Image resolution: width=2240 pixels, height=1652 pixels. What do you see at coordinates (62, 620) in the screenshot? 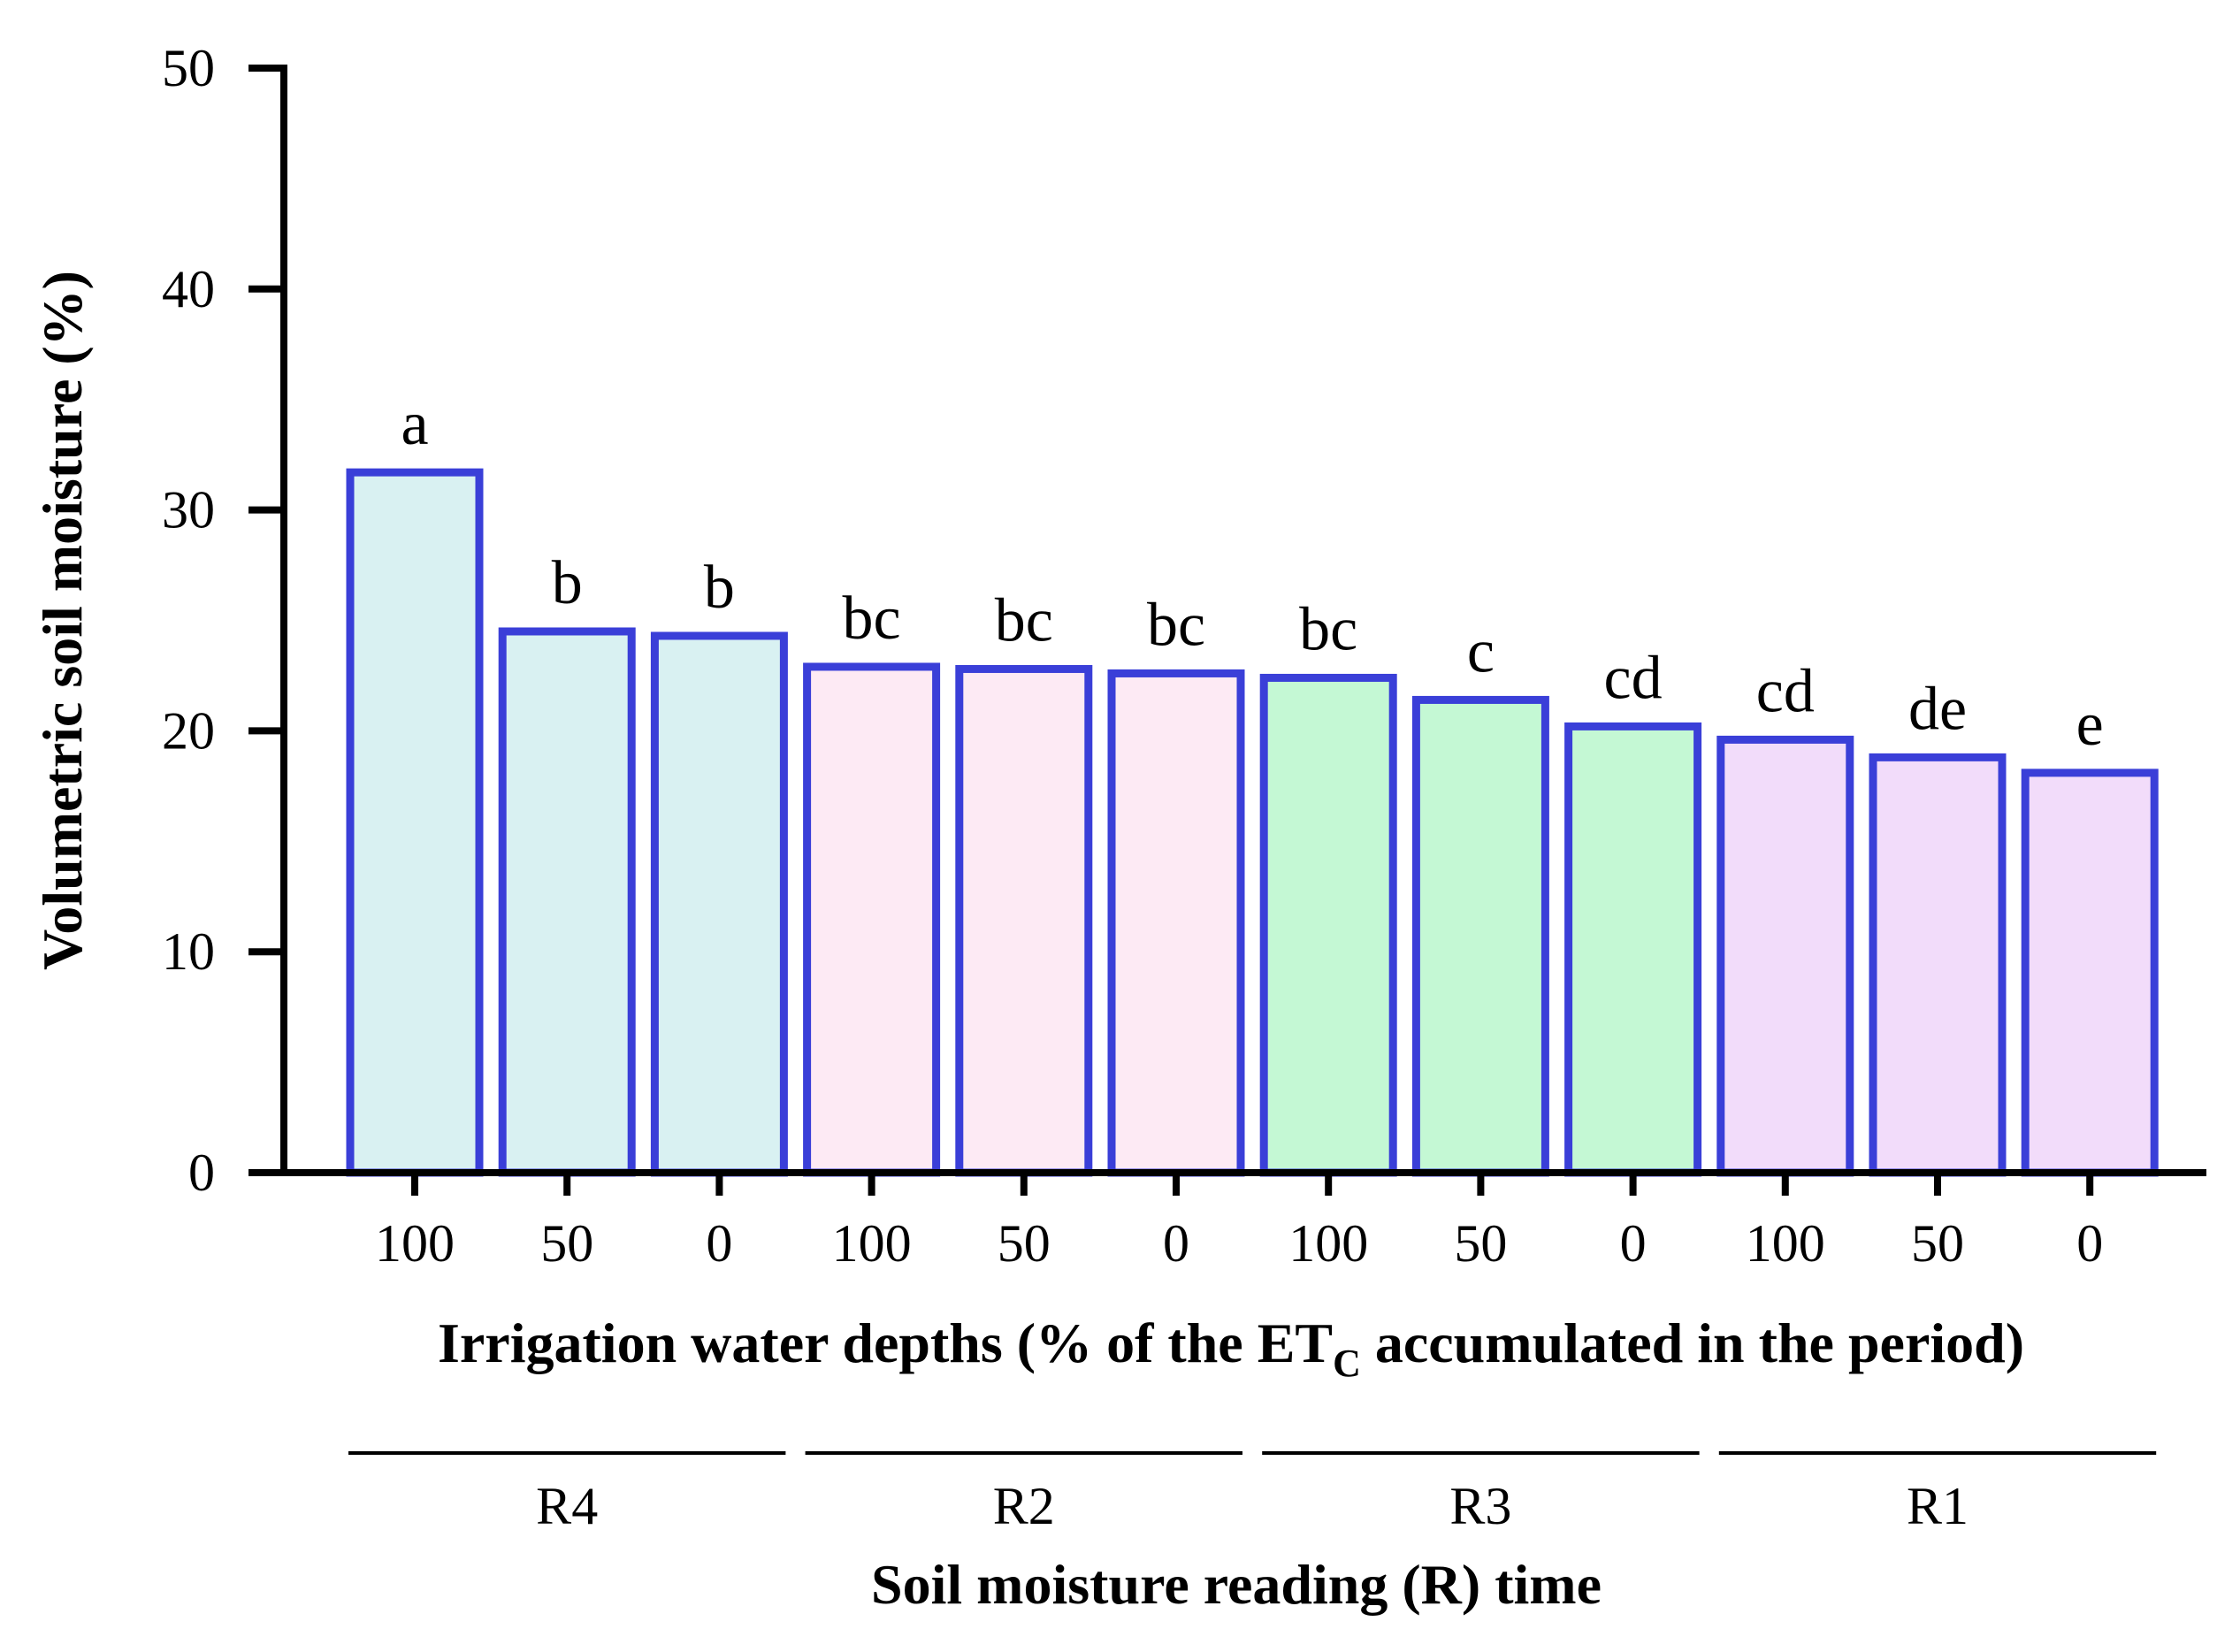
I see `y-axis-title: Volumetric soil moisture (%)` at bounding box center [62, 620].